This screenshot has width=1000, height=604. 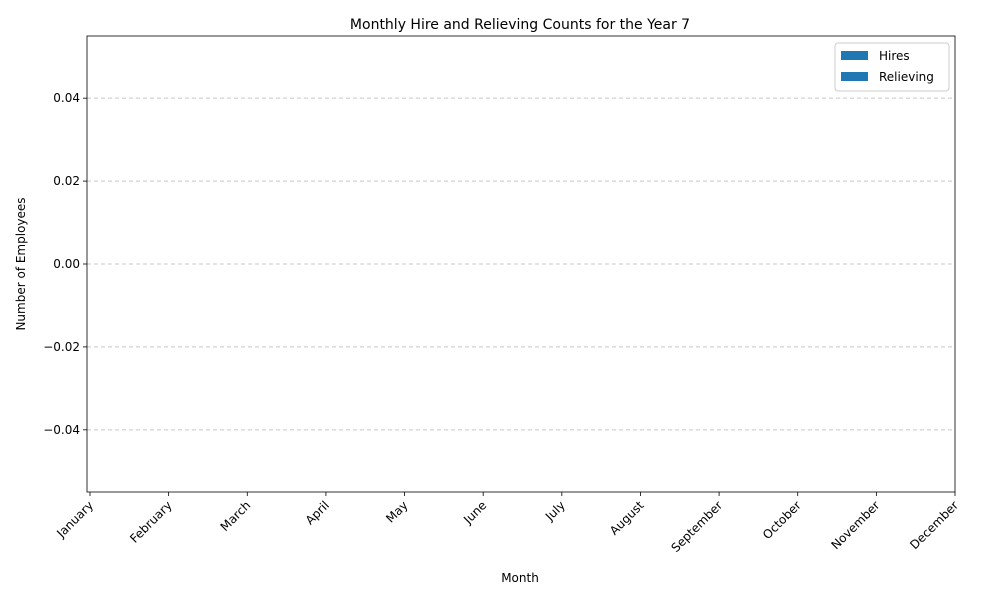 I want to click on y-axis-ticks: −0.04 −0.02 0.00 0.02 0.04, so click(x=65, y=264).